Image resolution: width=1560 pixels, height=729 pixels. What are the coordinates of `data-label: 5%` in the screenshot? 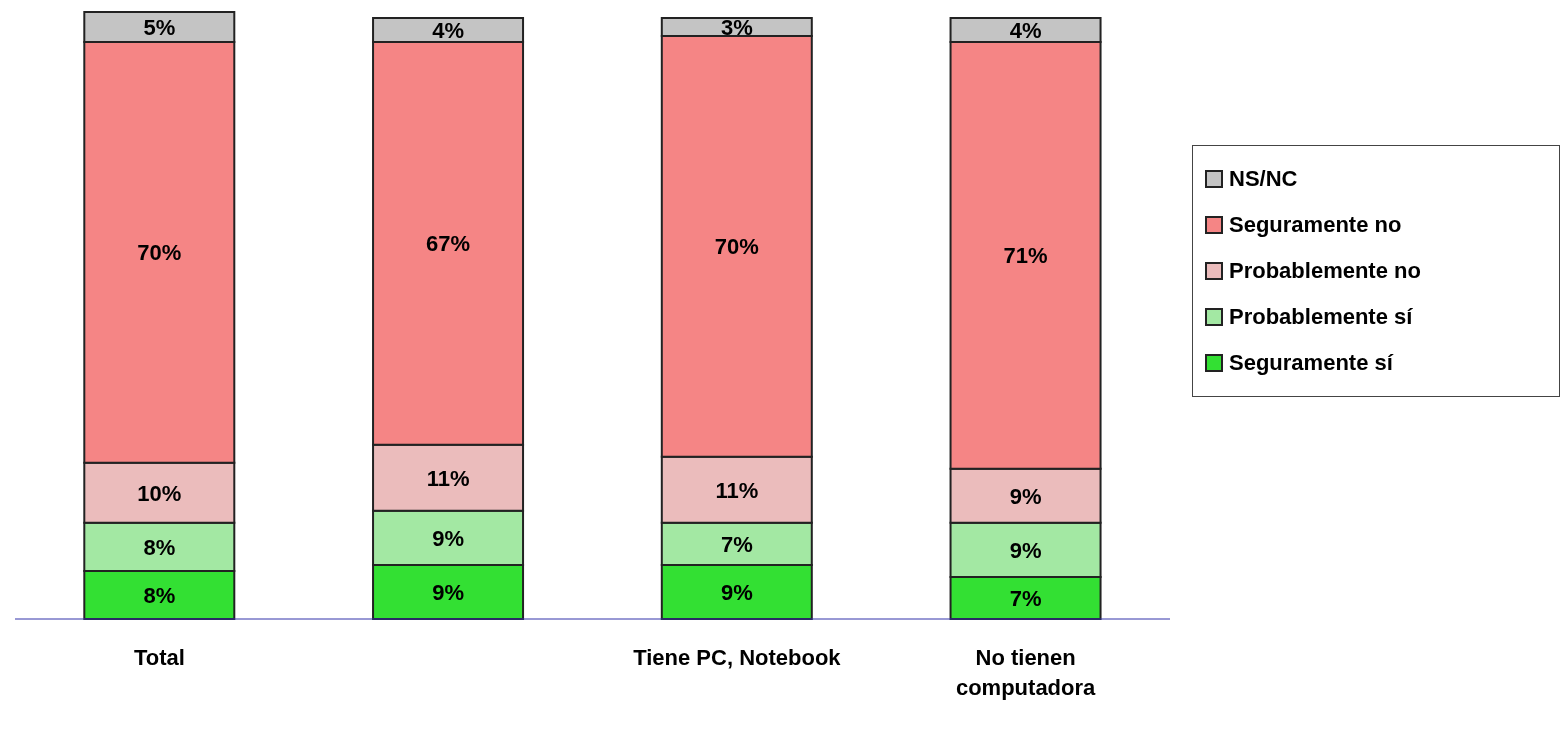 It's located at (159, 27).